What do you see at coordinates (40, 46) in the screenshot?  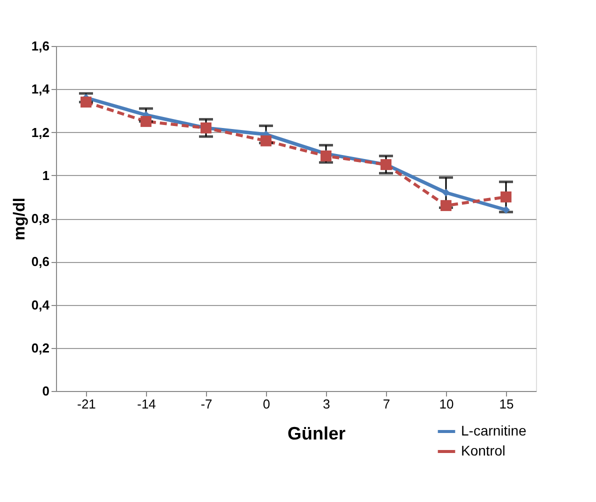 I see `y-tick-label: 1,6` at bounding box center [40, 46].